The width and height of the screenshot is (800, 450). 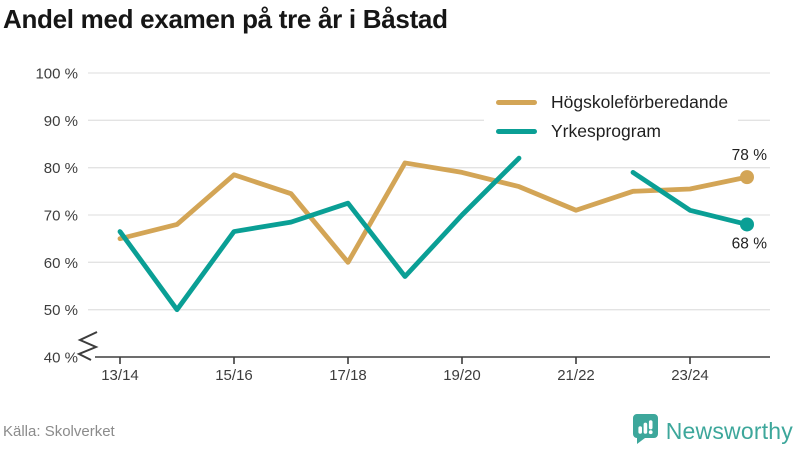 I want to click on y-axis-label-50: 50 %, so click(x=61, y=310).